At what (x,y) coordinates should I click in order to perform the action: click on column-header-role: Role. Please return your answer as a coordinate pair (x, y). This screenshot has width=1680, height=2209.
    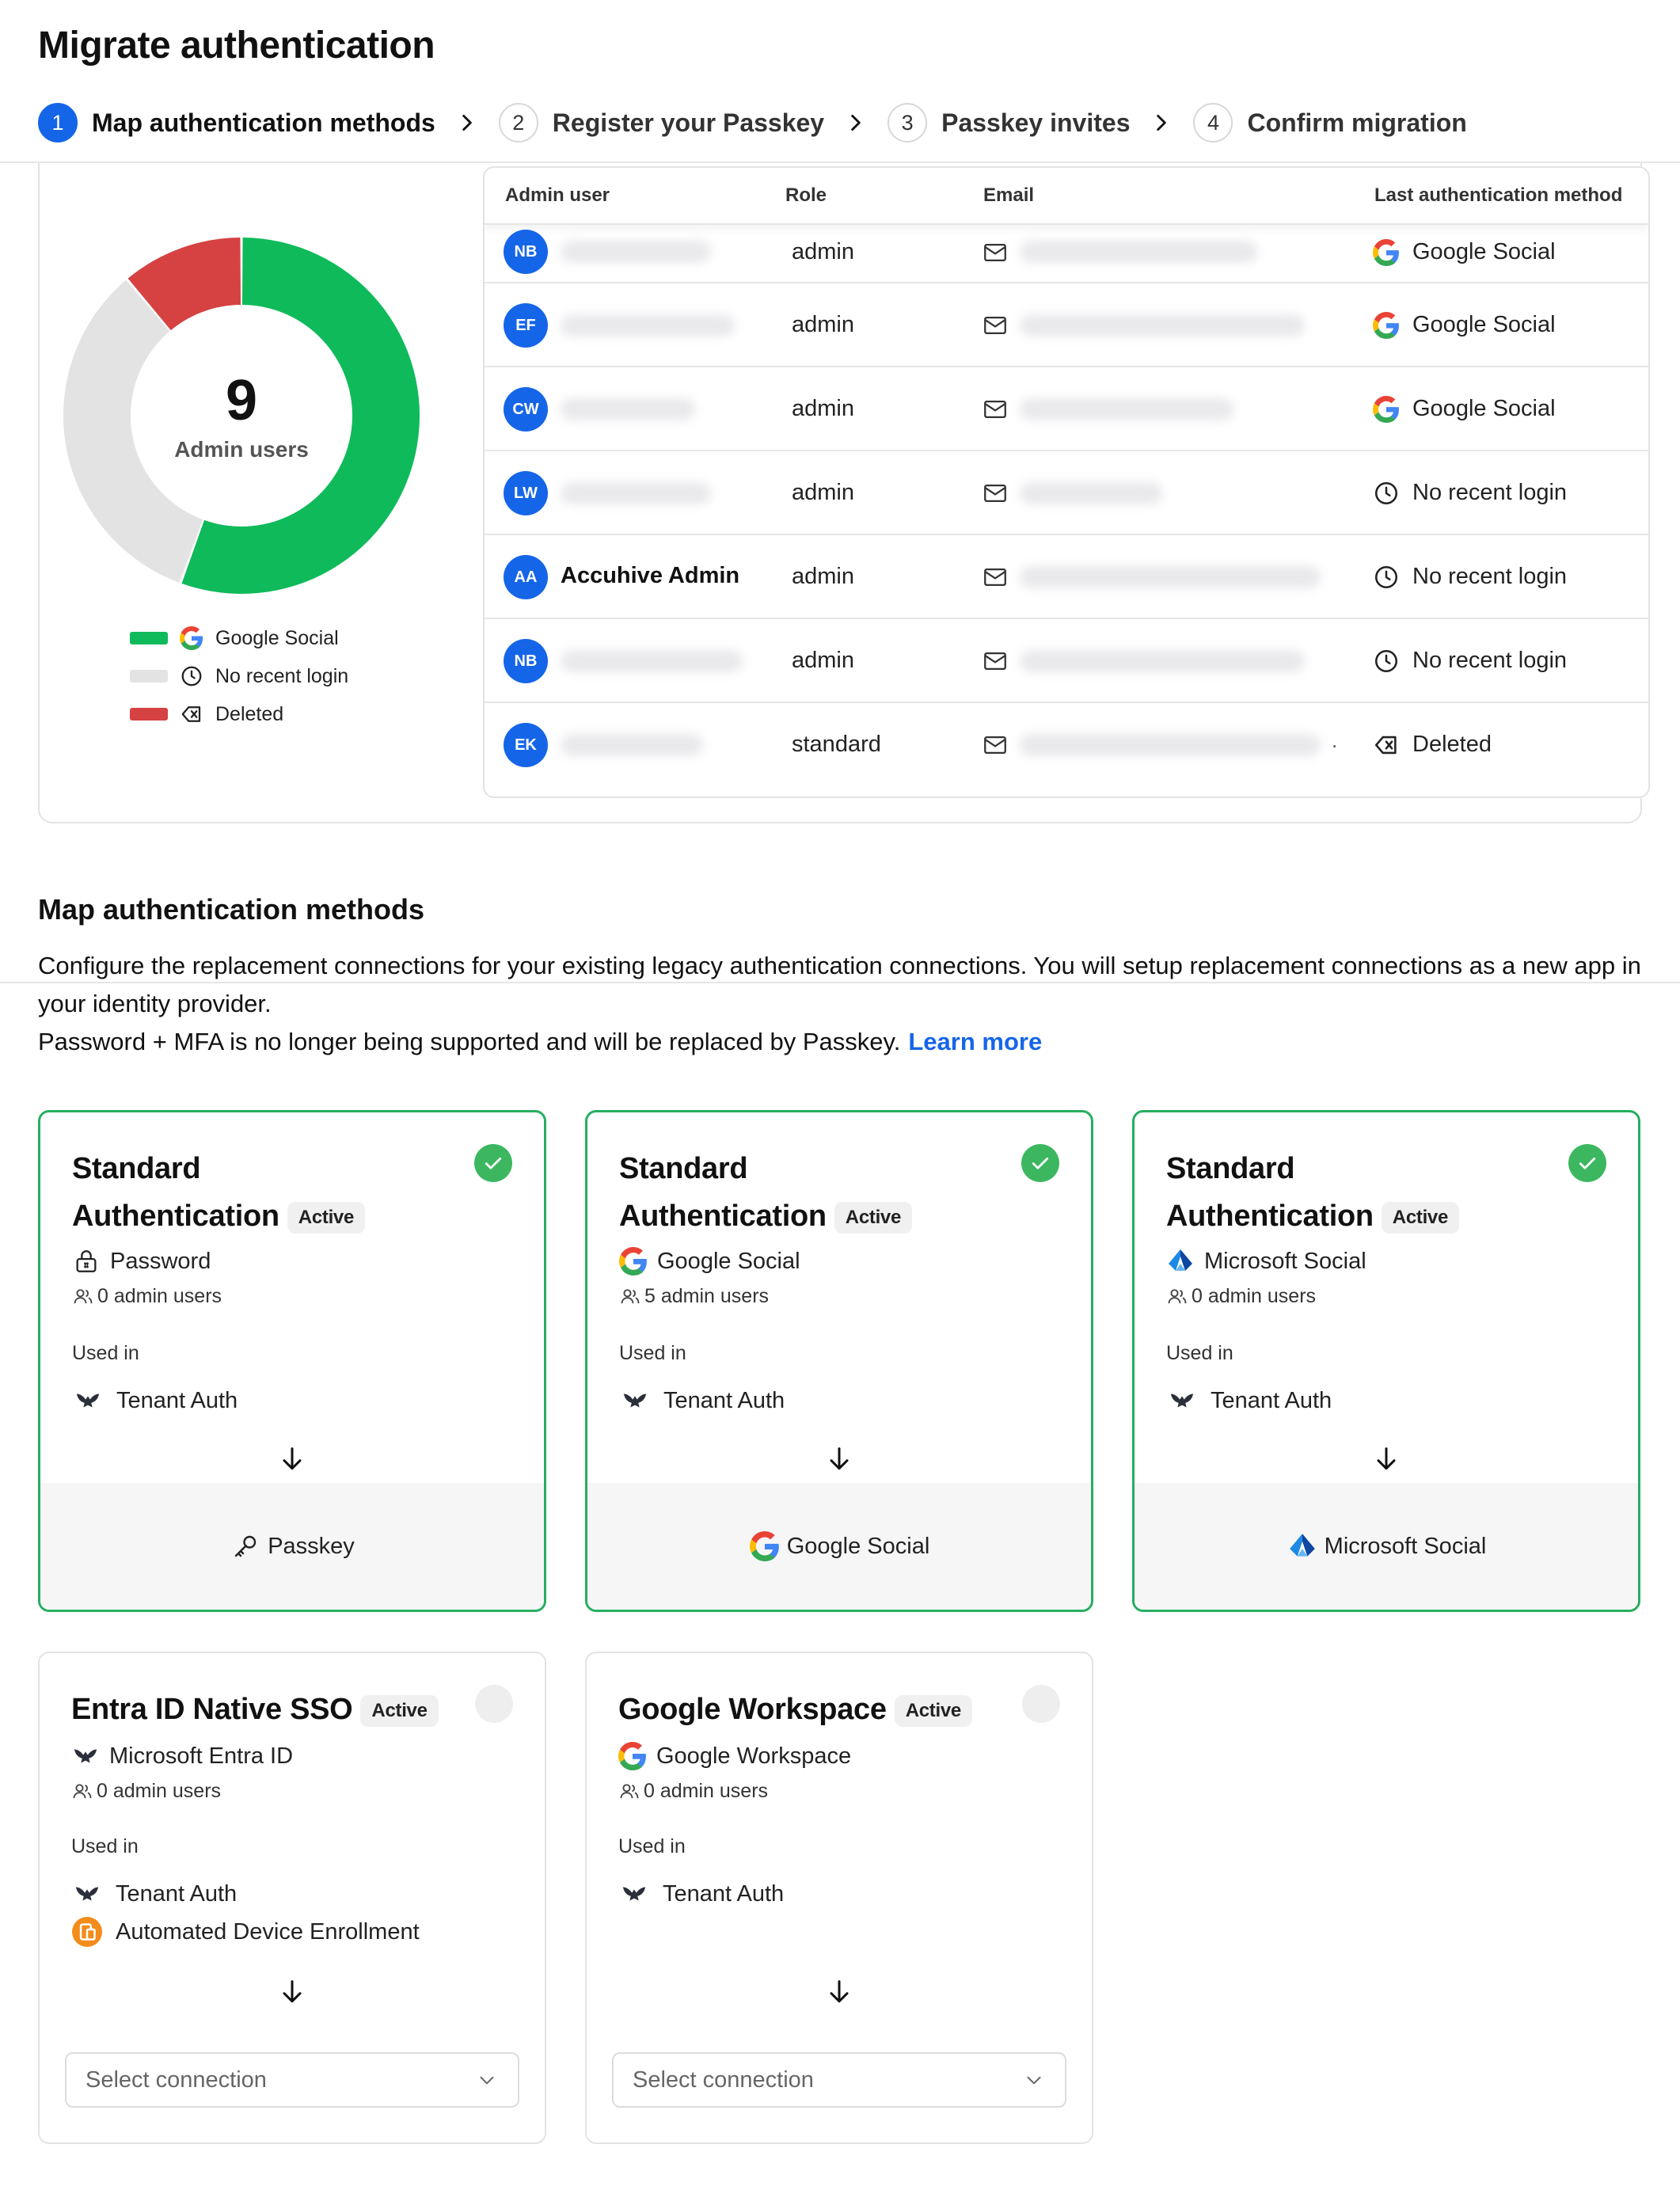
    Looking at the image, I should click on (806, 195).